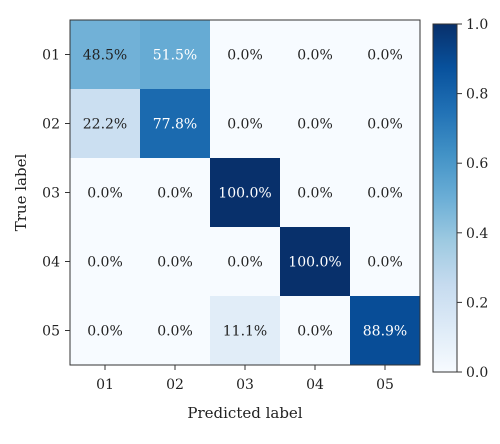 The height and width of the screenshot is (444, 500). Describe the element at coordinates (51, 263) in the screenshot. I see `y-tick-label: 04` at that location.